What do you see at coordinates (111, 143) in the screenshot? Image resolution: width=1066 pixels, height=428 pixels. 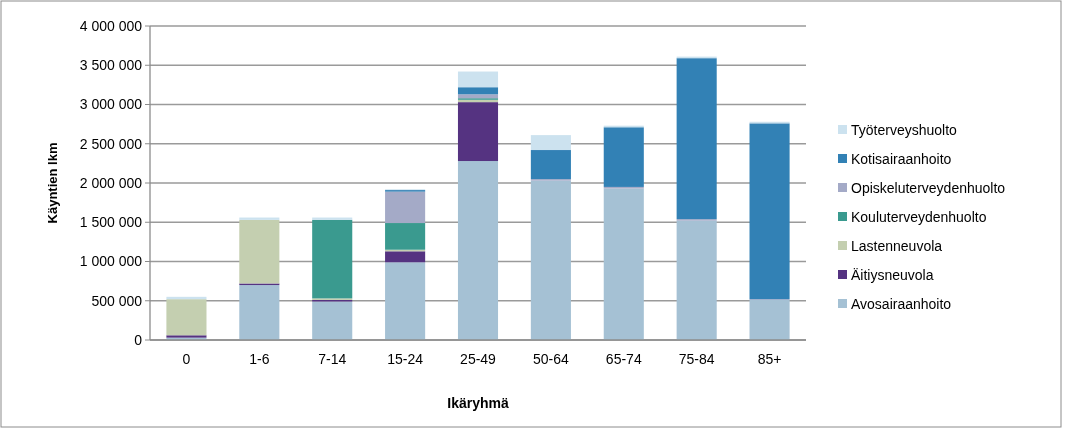 I see `y-tick-label: 2 500 000` at bounding box center [111, 143].